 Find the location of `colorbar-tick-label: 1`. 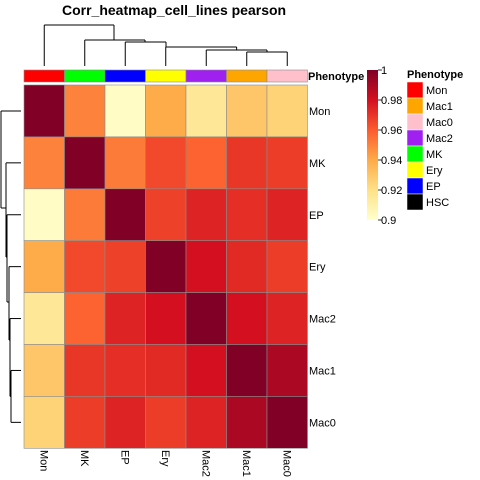

colorbar-tick-label: 1 is located at coordinates (384, 71).